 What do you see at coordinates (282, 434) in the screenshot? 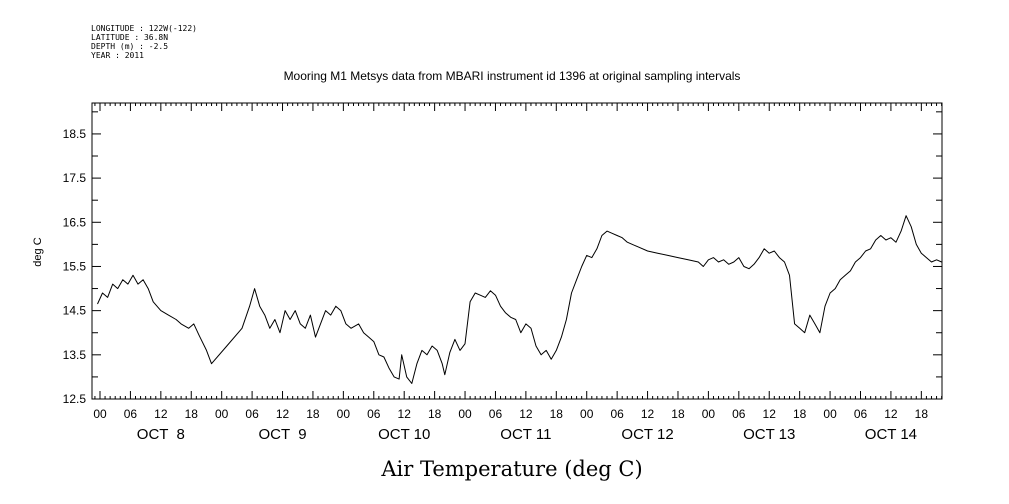
I see `x-day-label: OCT 9` at bounding box center [282, 434].